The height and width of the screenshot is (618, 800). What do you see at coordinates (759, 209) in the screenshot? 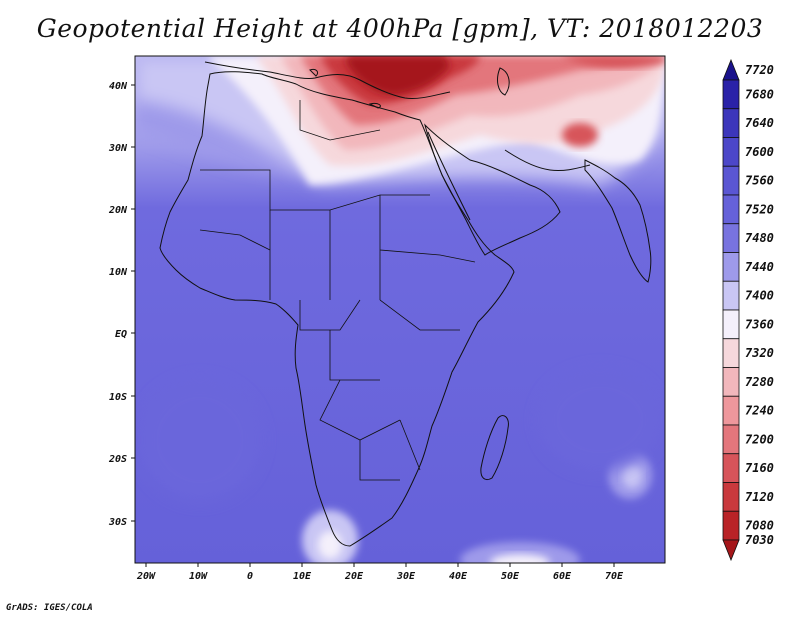
I see `colorbar-label: 7520` at bounding box center [759, 209].